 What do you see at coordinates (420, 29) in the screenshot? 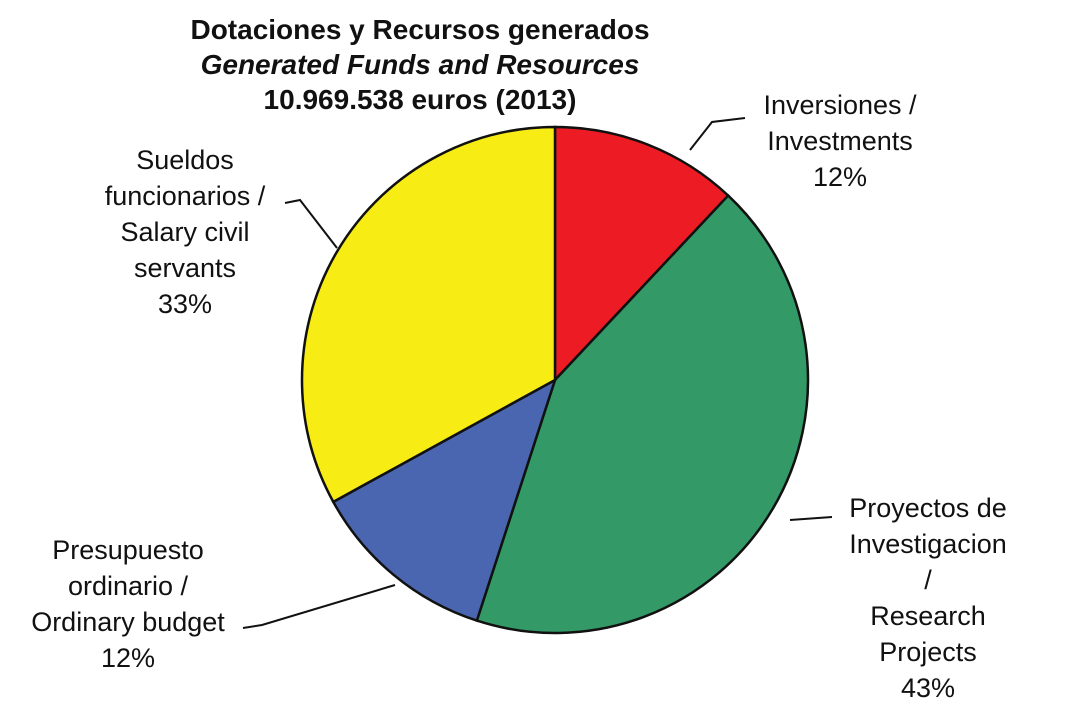
I see `chart-title: Dotaciones y Recursos generados` at bounding box center [420, 29].